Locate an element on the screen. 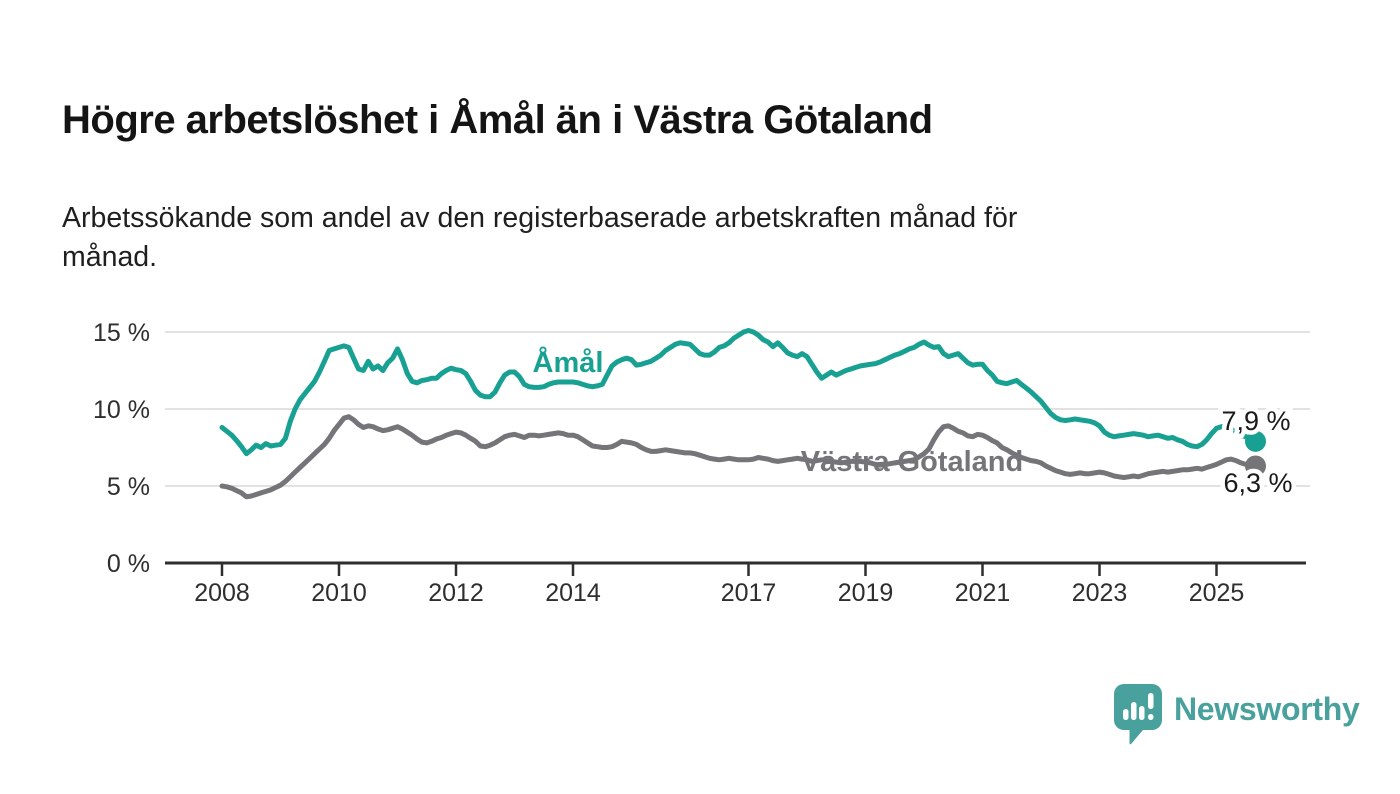  newsworthy-logo: Newsworthy is located at coordinates (1237, 715).